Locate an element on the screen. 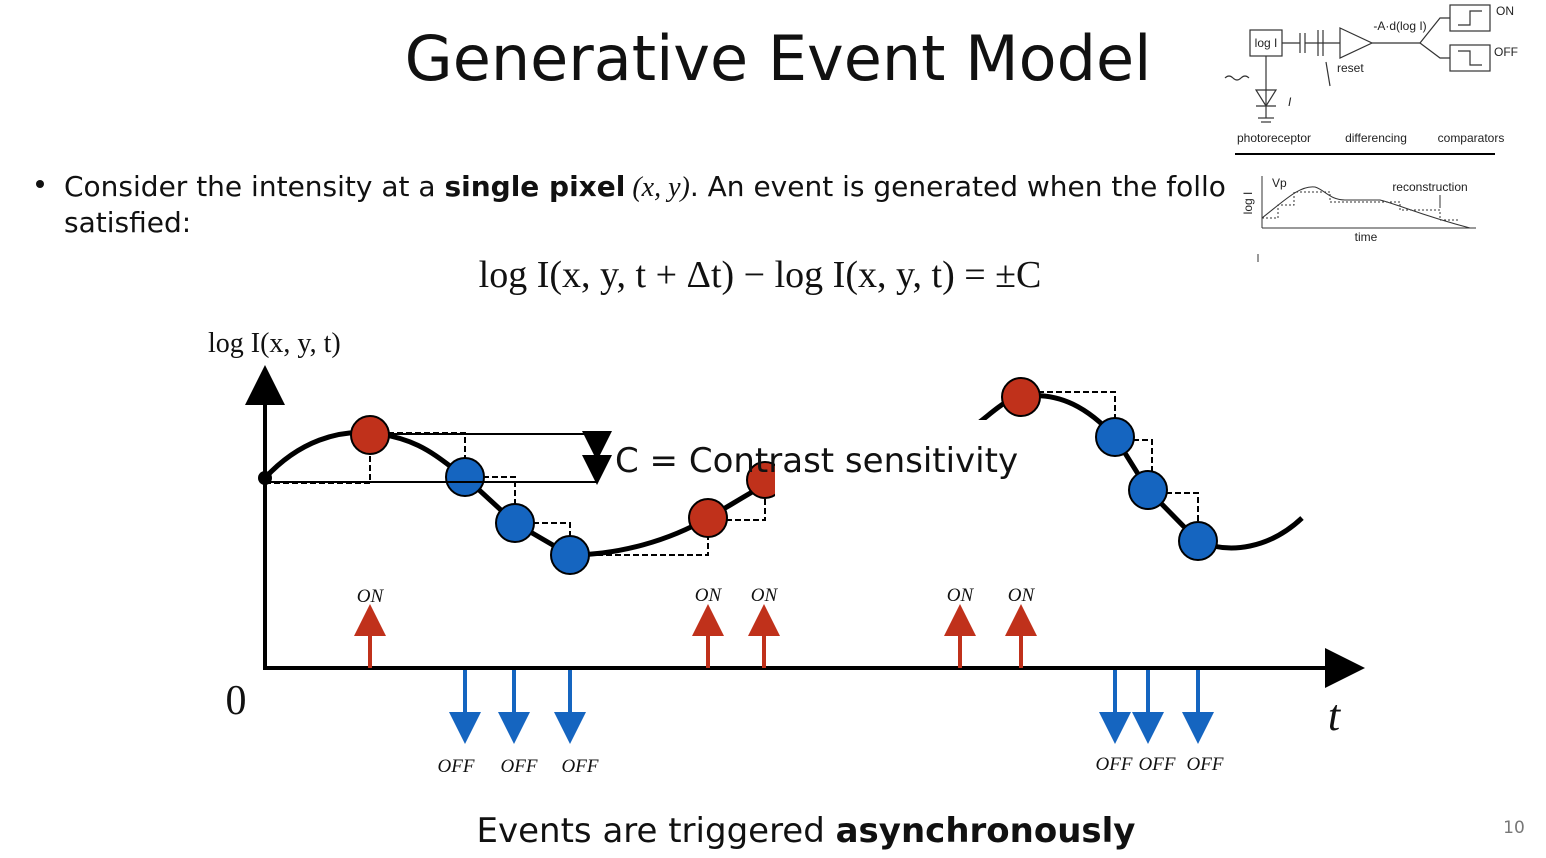 The image size is (1546, 858). event-points is located at coordinates (784, 476).